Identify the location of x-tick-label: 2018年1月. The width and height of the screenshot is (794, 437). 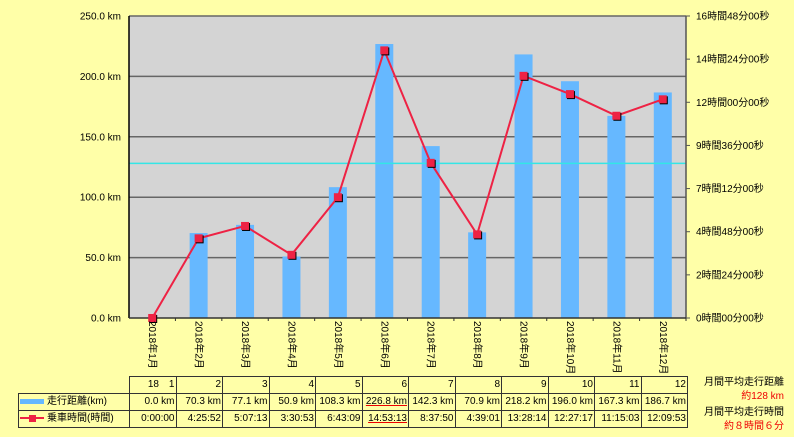
(152, 345).